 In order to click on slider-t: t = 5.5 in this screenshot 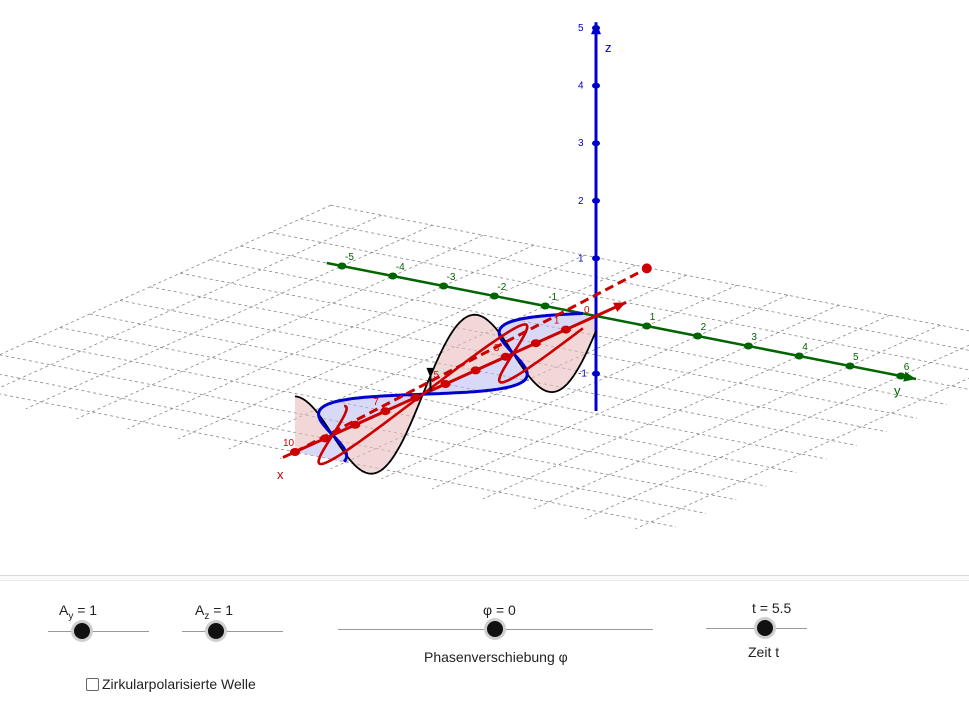, I will do `click(758, 618)`.